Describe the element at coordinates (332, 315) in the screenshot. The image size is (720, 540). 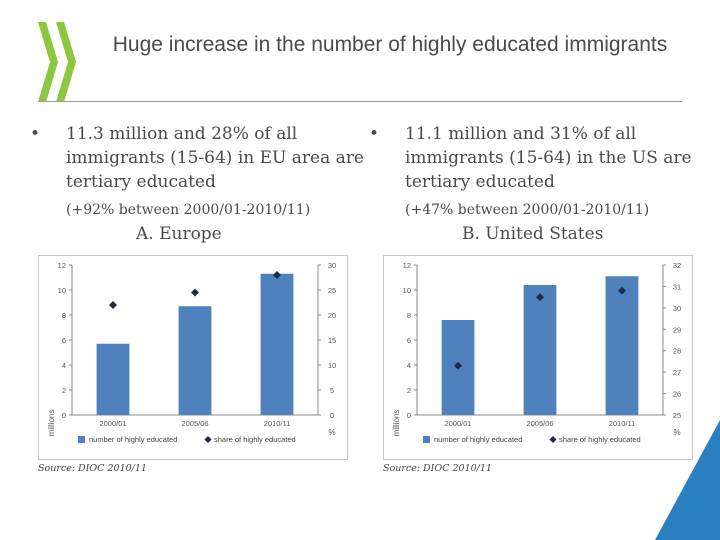
I see `y-tick-label-right: 20` at that location.